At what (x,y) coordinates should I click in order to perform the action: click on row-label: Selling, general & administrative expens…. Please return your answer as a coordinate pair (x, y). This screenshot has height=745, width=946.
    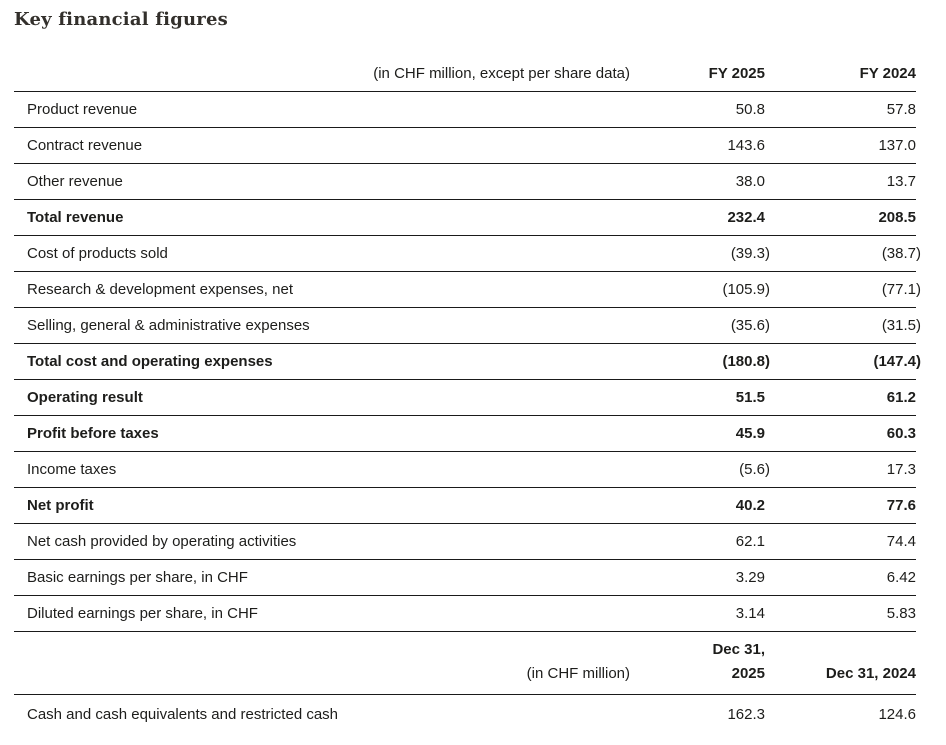
    Looking at the image, I should click on (168, 325).